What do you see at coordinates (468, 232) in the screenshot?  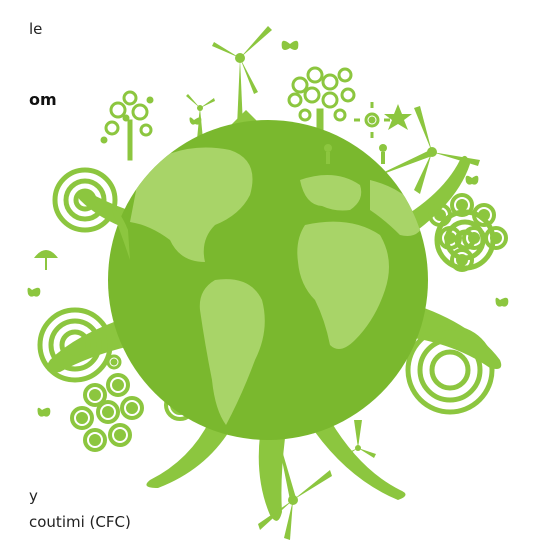 I see `flower-cluster-right` at bounding box center [468, 232].